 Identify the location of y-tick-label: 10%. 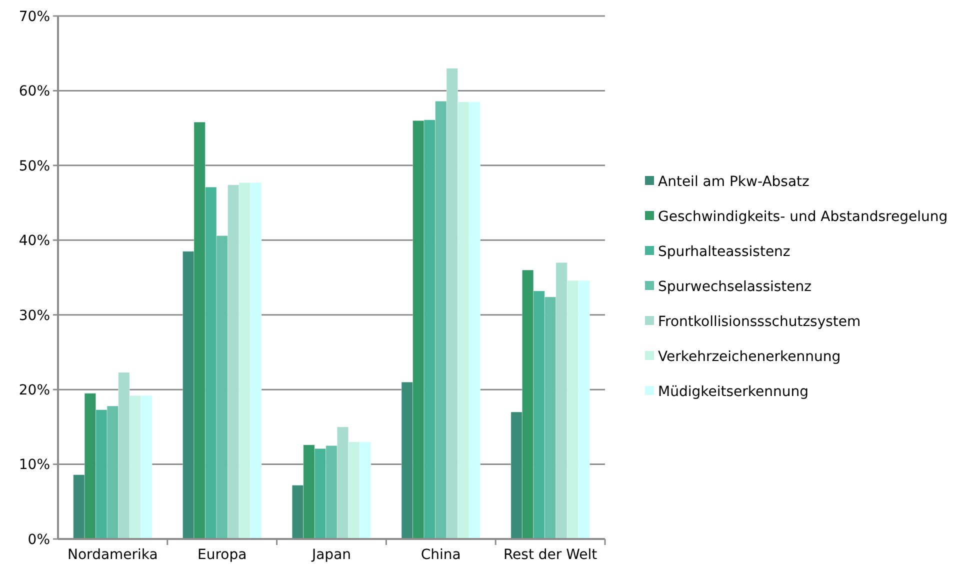
(34, 465).